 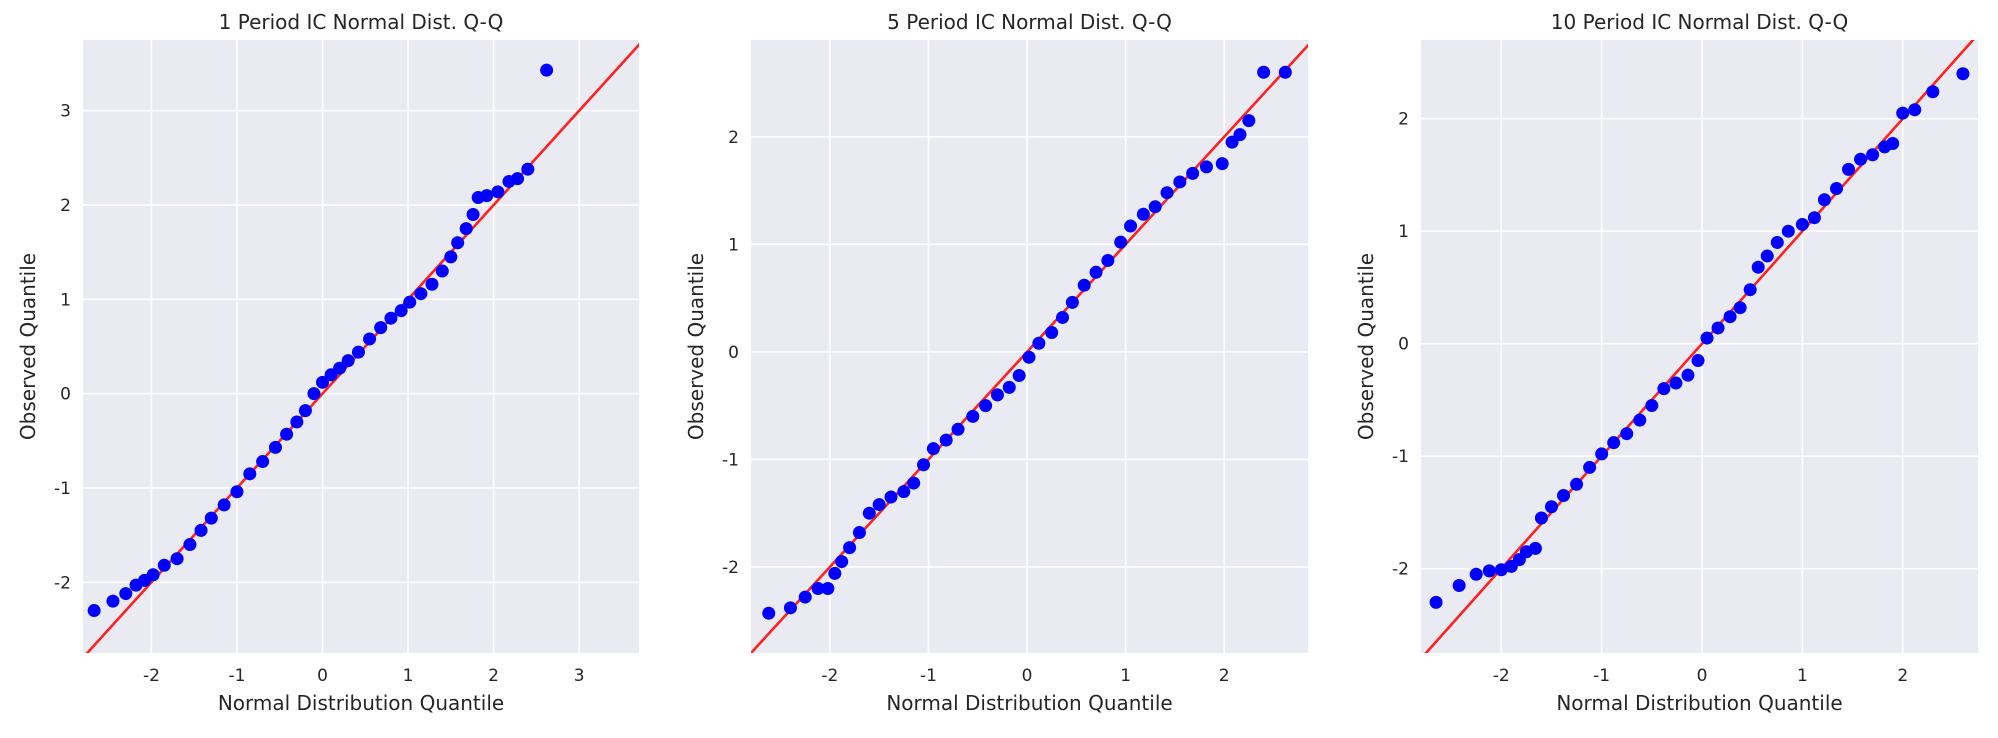 I want to click on y-tick-label: -2, so click(x=730, y=568).